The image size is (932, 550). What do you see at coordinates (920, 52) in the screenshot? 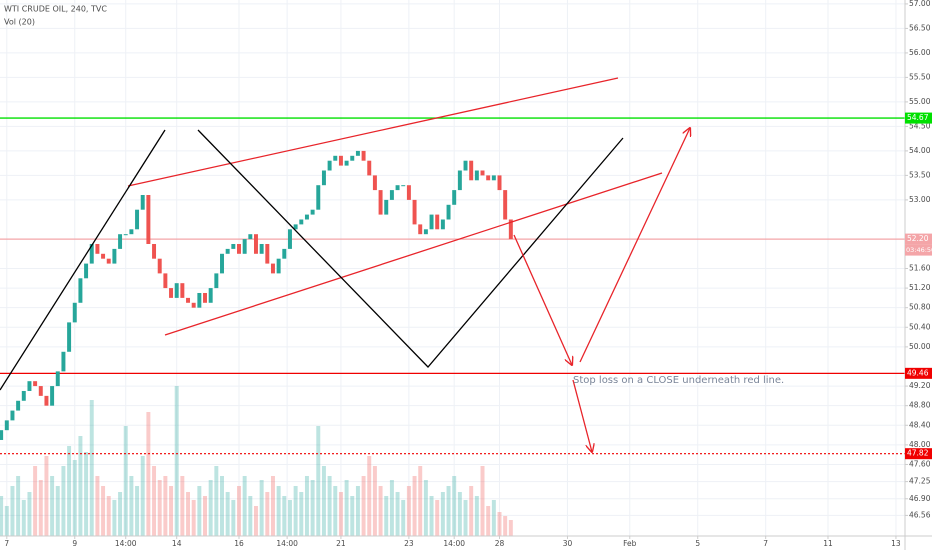
I see `y-tick-label: 56.00` at bounding box center [920, 52].